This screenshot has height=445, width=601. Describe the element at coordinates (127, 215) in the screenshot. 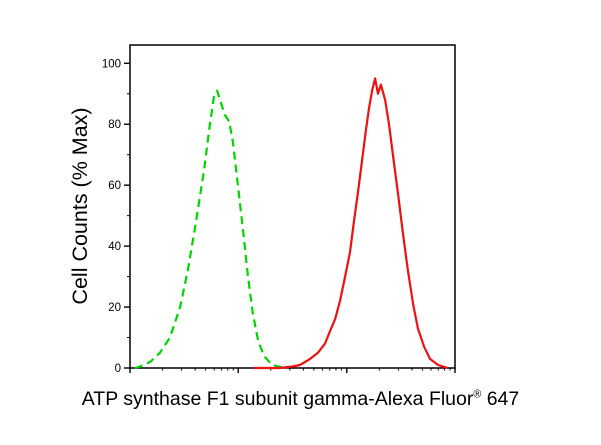

I see `y-axis-ticks` at that location.